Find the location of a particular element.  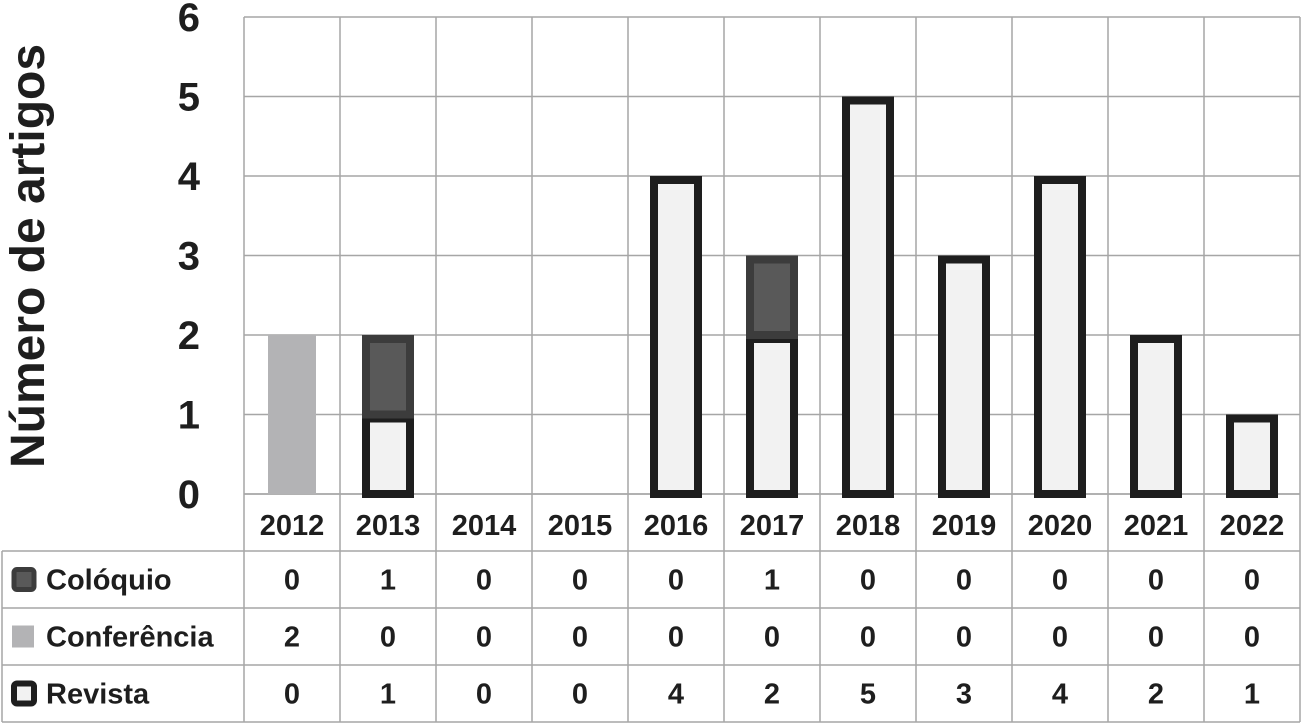

y-tick-label: 4 is located at coordinates (189, 177).